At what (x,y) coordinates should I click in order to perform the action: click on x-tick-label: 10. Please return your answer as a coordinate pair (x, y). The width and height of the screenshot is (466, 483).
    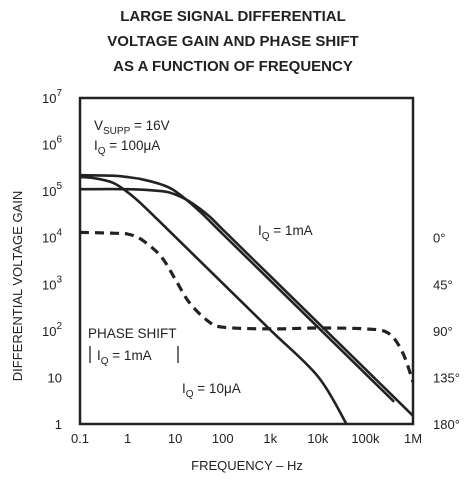
    Looking at the image, I should click on (175, 438).